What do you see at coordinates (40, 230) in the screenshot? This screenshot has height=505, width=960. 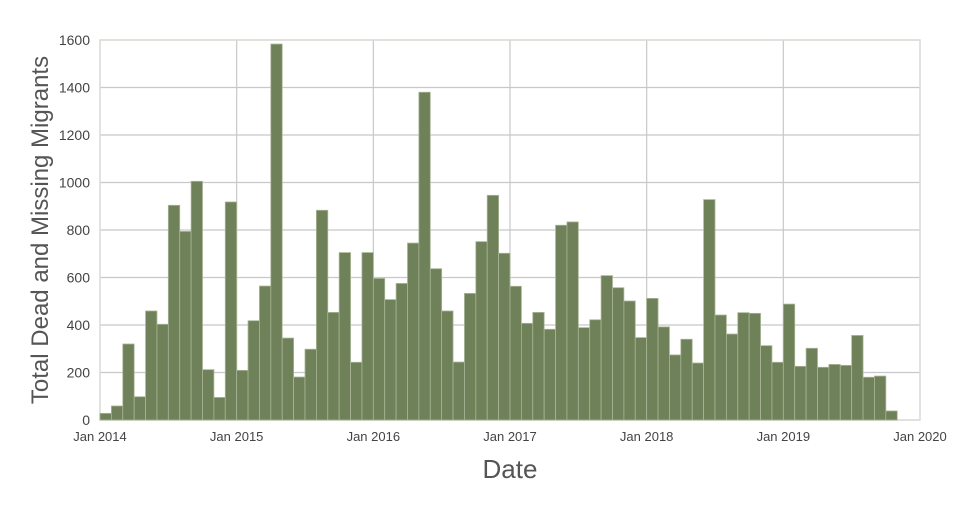 I see `y-axis-label: Total Dead and Missing Migrants` at bounding box center [40, 230].